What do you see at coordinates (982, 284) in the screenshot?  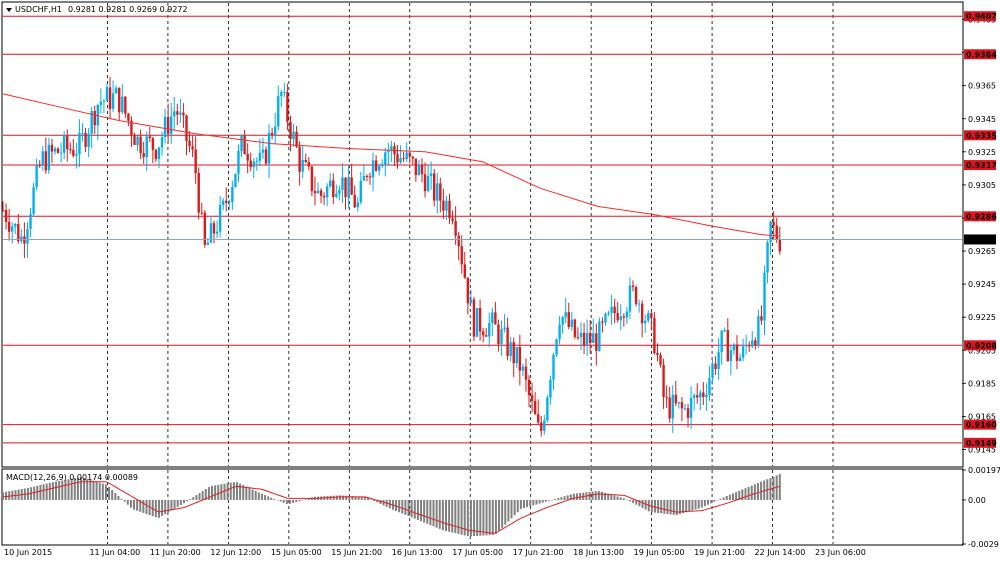 I see `price-tick-label: 0.9245` at bounding box center [982, 284].